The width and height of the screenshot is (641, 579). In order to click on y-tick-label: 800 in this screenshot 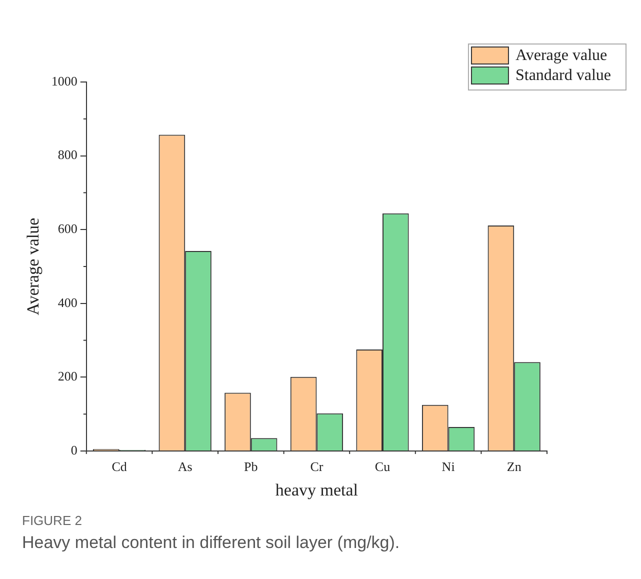, I will do `click(68, 154)`.